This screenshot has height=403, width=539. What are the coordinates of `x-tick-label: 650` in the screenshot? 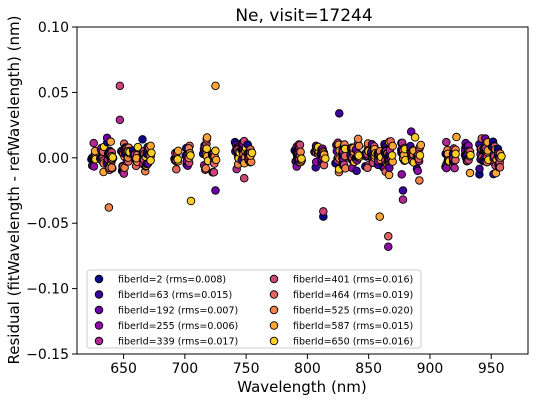 It's located at (123, 369).